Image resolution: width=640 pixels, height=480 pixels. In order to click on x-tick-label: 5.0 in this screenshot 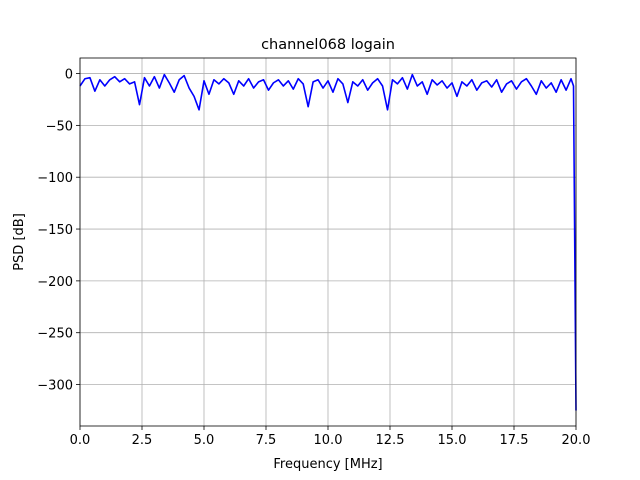, I will do `click(204, 440)`.